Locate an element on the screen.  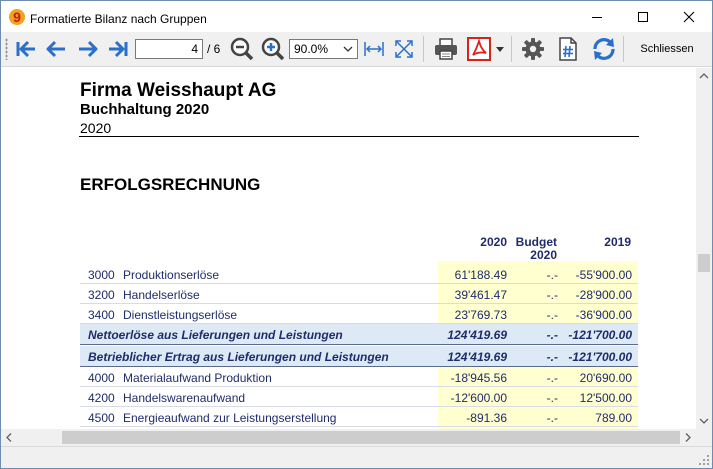
value-2019: 12'500.00 is located at coordinates (605, 398).